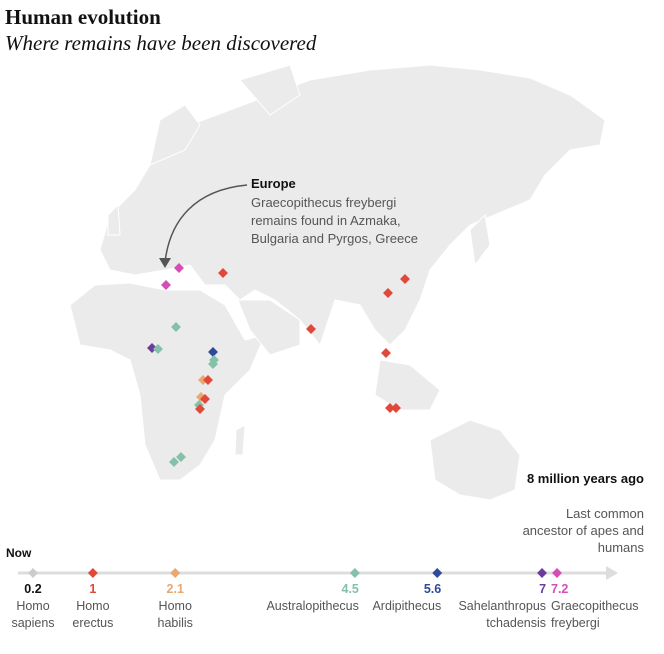 Image resolution: width=664 pixels, height=654 pixels. Describe the element at coordinates (407, 606) in the screenshot. I see `species-name: Ardipithecus` at that location.